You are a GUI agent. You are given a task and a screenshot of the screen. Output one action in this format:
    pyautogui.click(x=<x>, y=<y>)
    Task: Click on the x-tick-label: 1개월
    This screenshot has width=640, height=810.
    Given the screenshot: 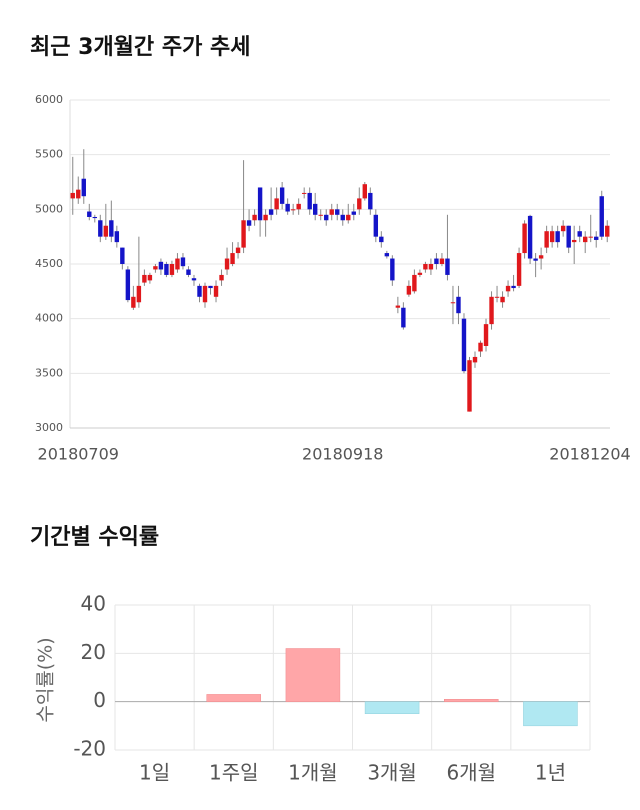 What is the action you would take?
    pyautogui.click(x=313, y=773)
    